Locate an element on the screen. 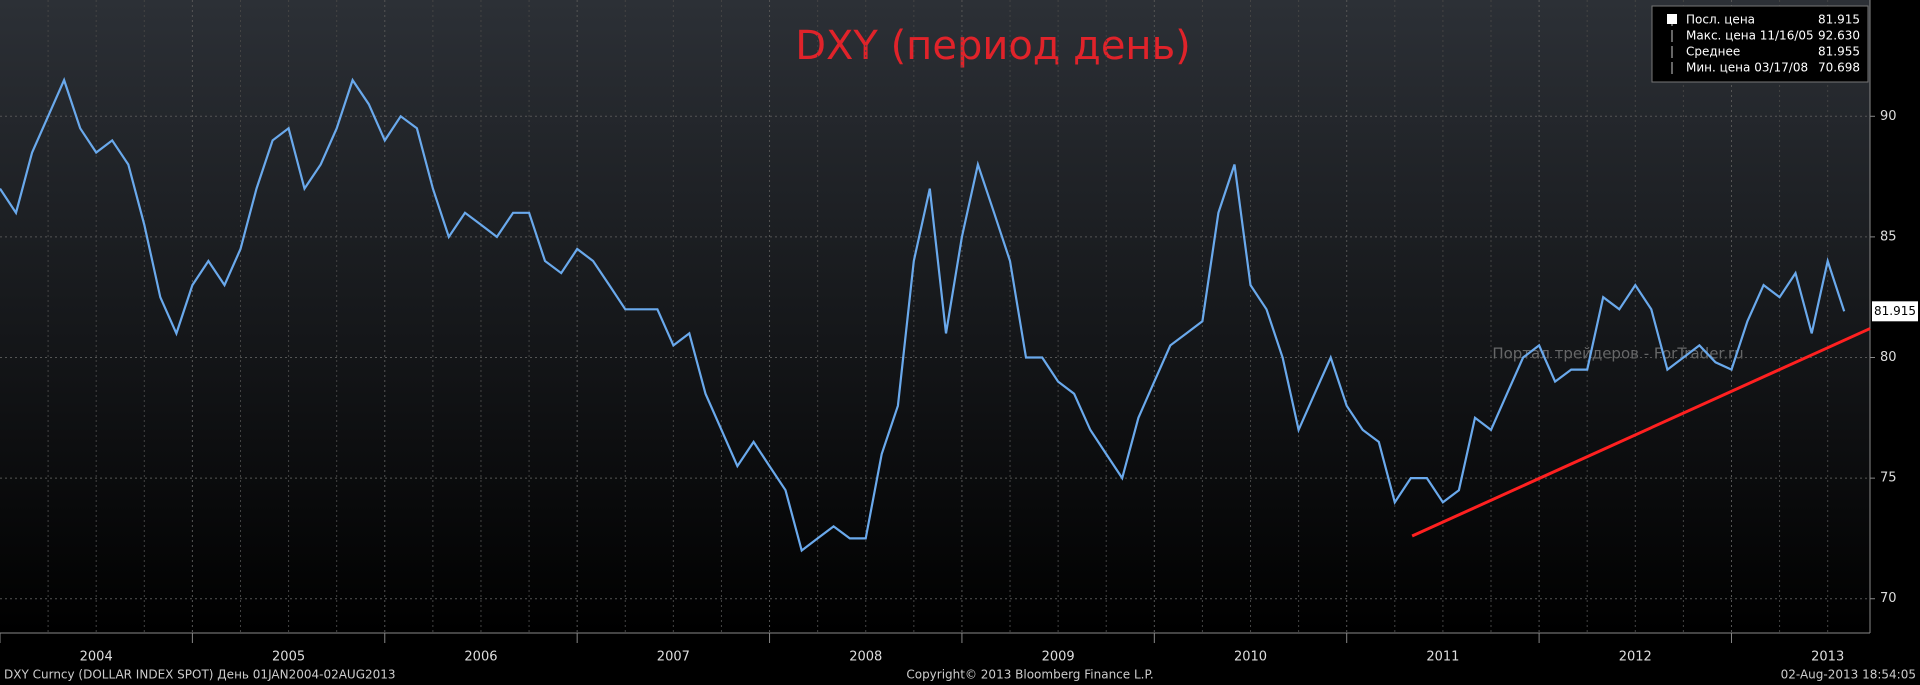  x-tick-label: 2012 is located at coordinates (1635, 657).